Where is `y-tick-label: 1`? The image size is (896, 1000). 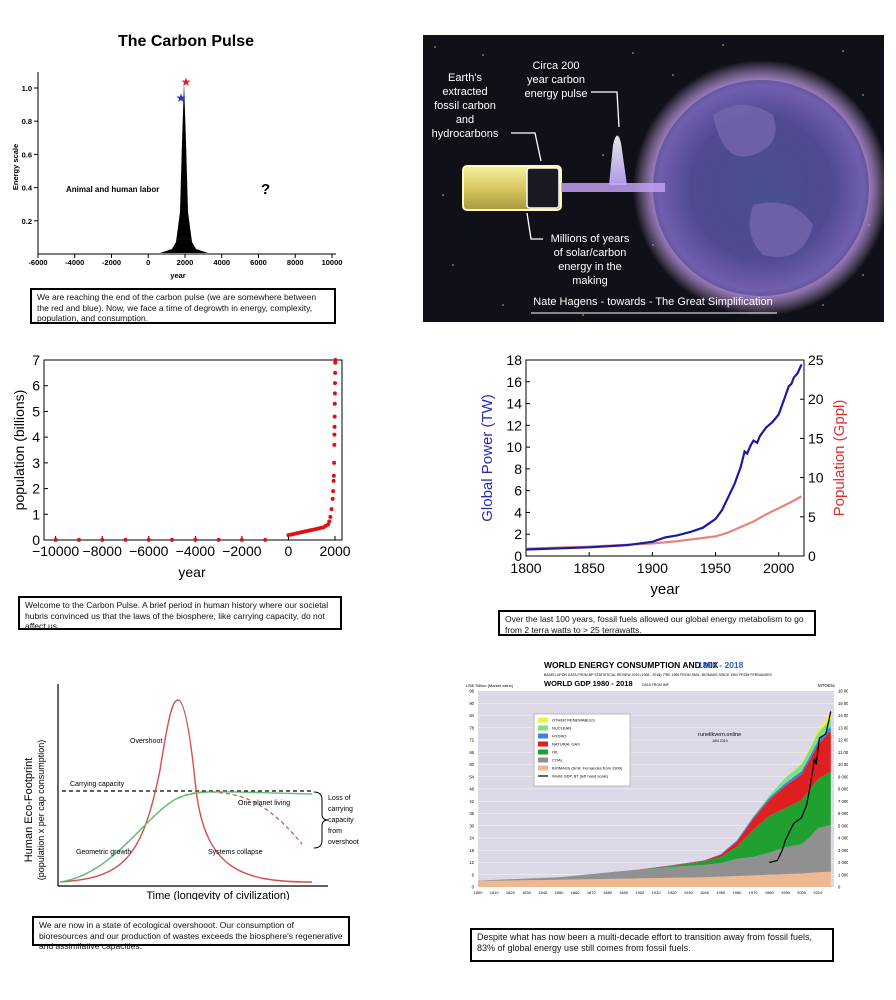
y-tick-label: 1 is located at coordinates (36, 514).